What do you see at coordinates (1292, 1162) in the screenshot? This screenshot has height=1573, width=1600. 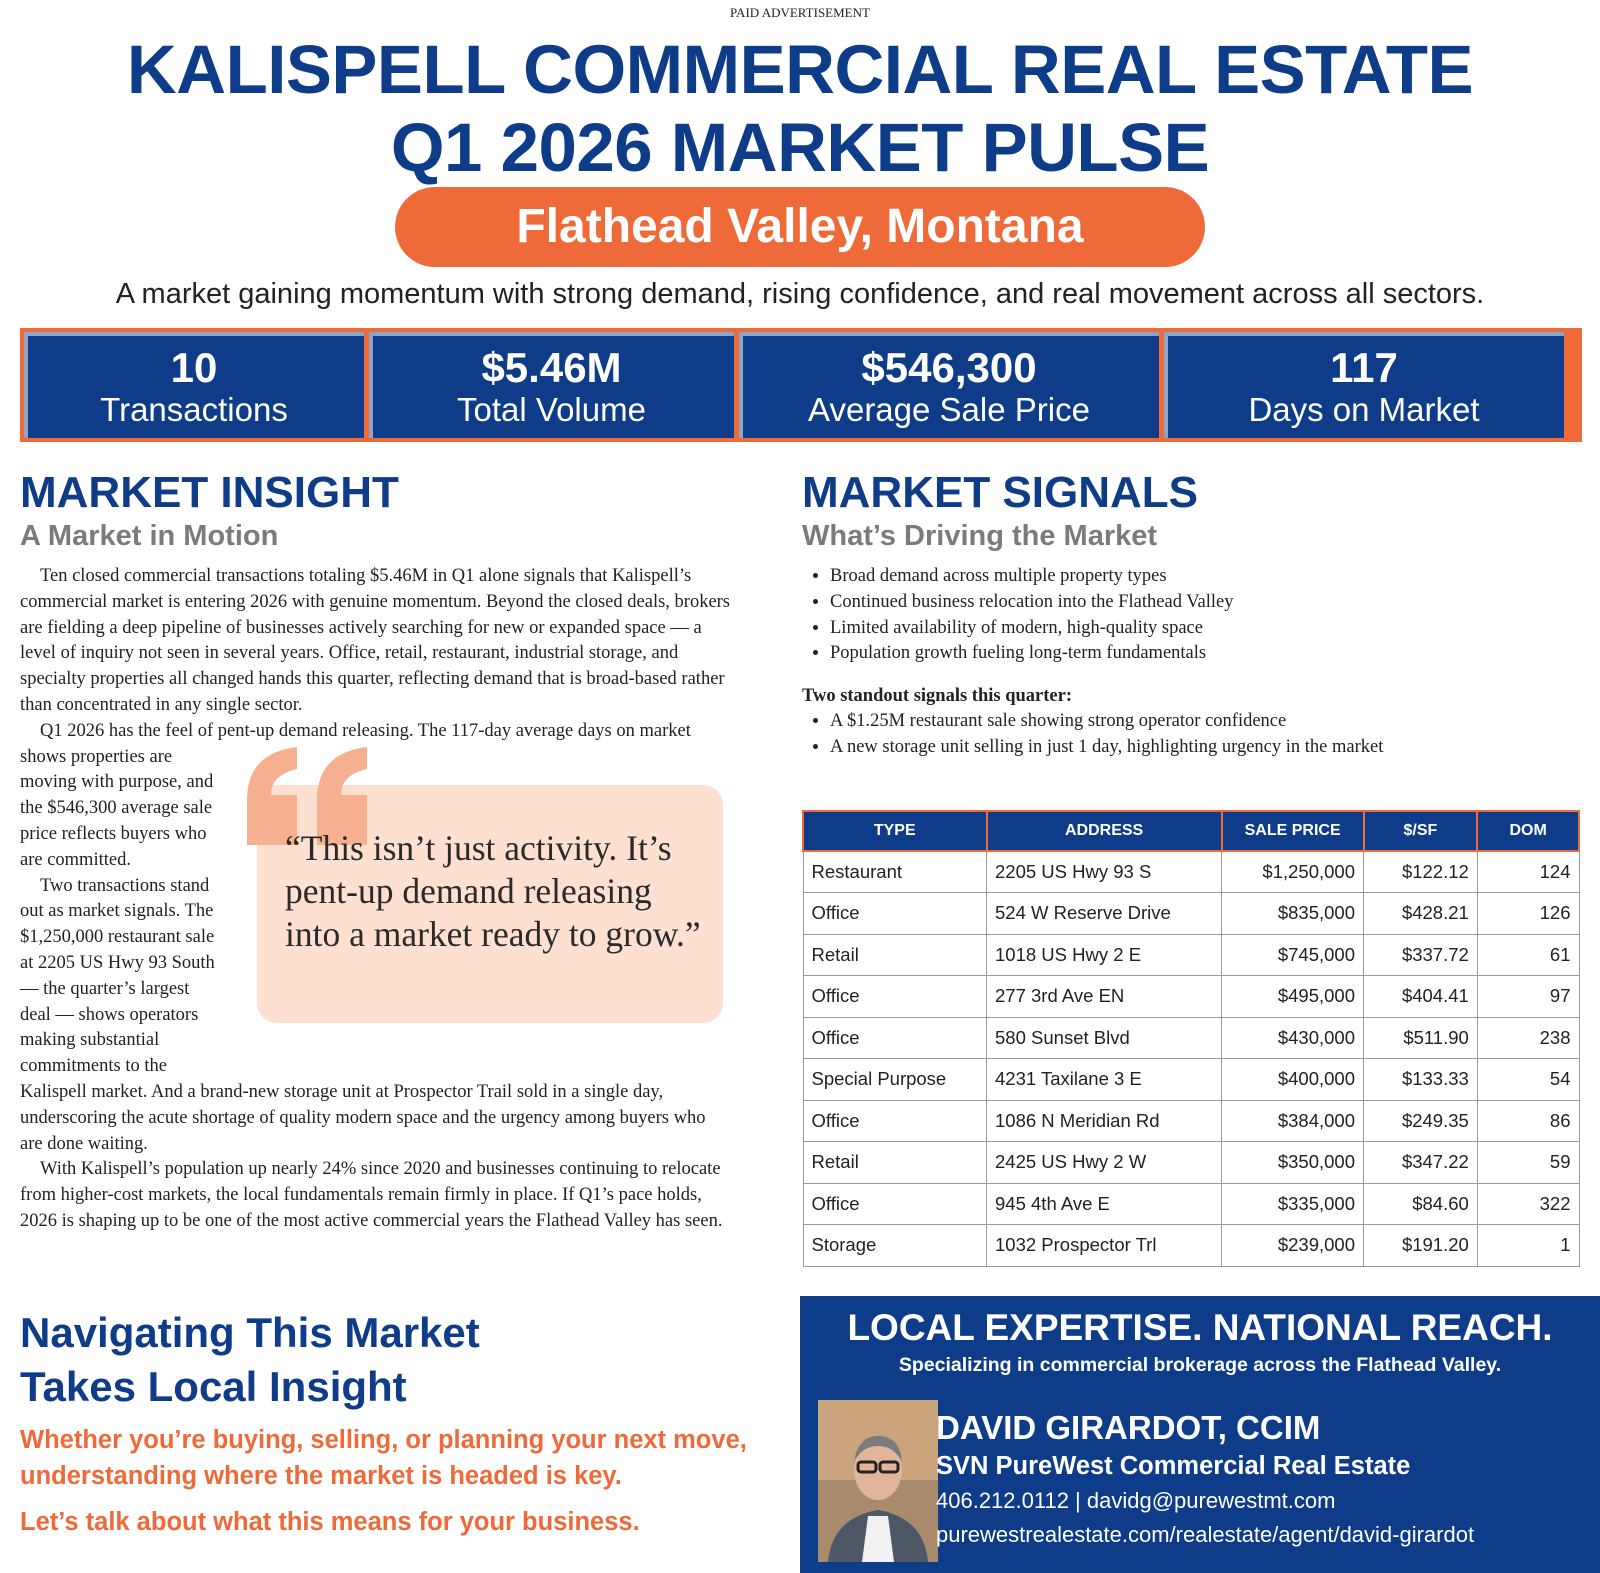 I see `table-cell: $350,000` at bounding box center [1292, 1162].